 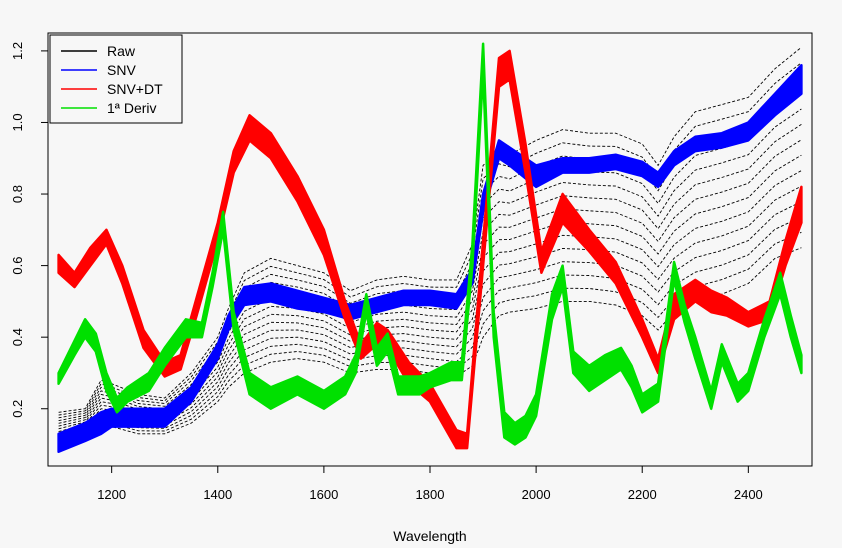 What do you see at coordinates (98, 51) in the screenshot?
I see `legend-item-raw: Raw` at bounding box center [98, 51].